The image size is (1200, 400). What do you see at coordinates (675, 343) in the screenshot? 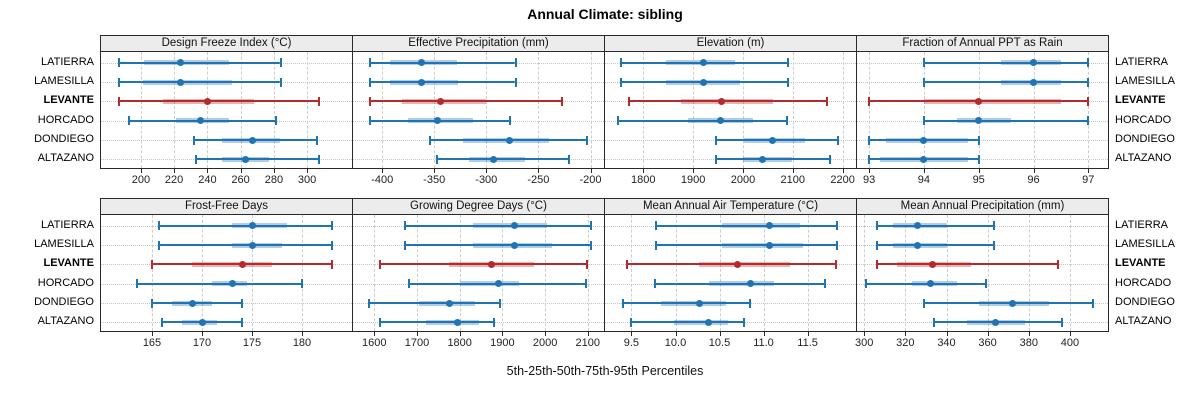
I see `axis-tick-label: 10.0` at bounding box center [675, 343].